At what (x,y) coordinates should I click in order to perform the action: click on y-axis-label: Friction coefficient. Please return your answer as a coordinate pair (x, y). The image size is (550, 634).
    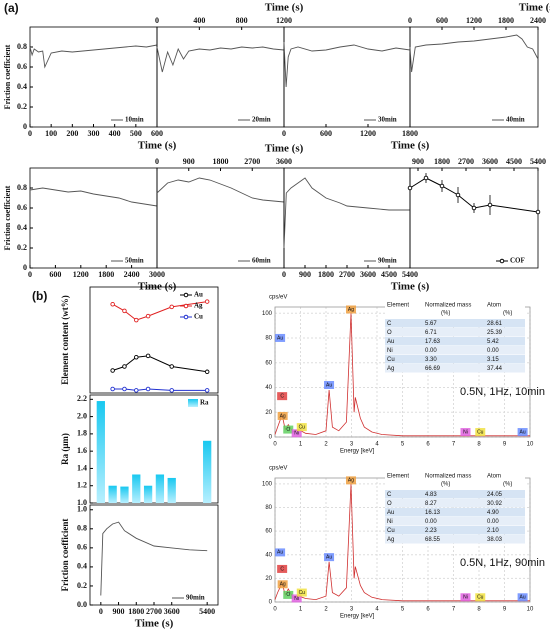
    Looking at the image, I should click on (65, 555).